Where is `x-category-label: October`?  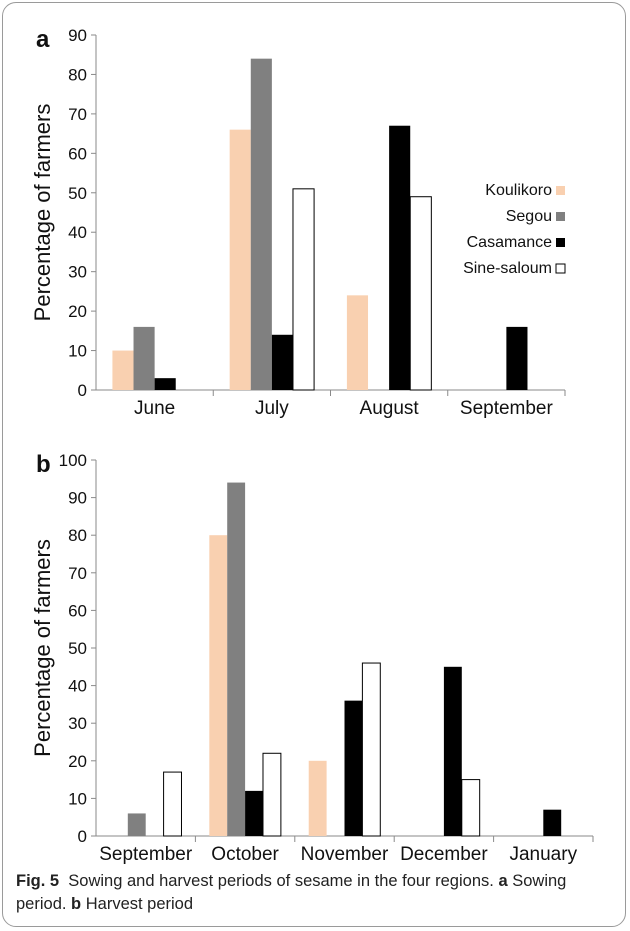 x-category-label: October is located at coordinates (245, 854).